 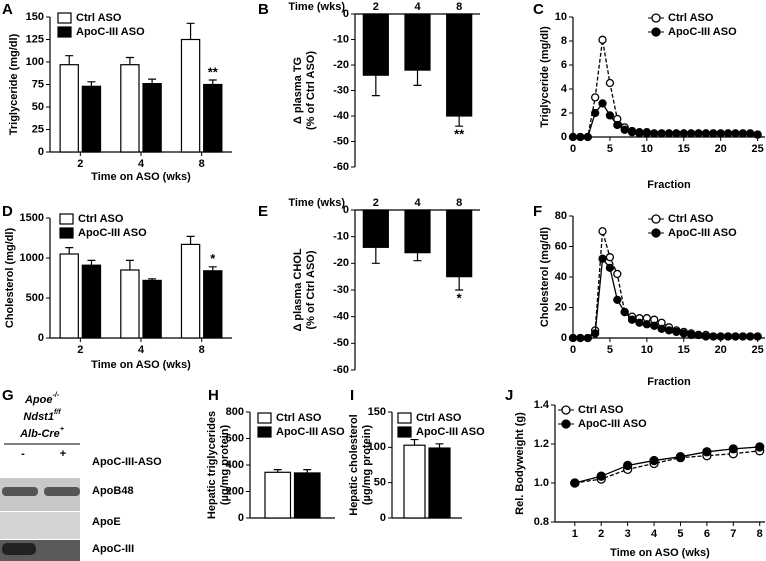 I want to click on y-tick-label: 80, so click(x=561, y=216).